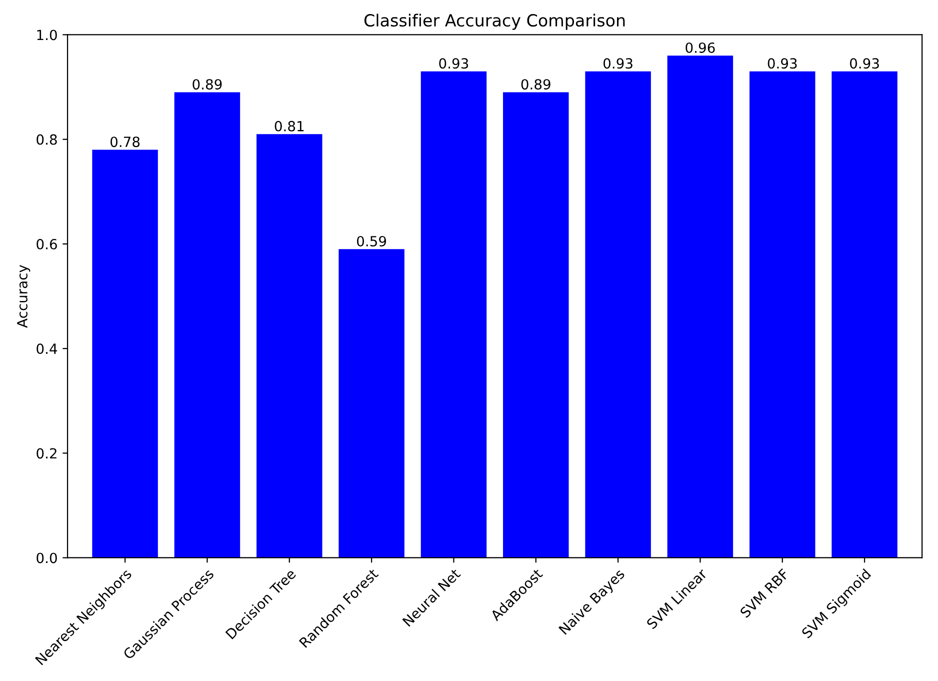 The image size is (938, 681). What do you see at coordinates (371, 241) in the screenshot?
I see `data-label: 0.59` at bounding box center [371, 241].